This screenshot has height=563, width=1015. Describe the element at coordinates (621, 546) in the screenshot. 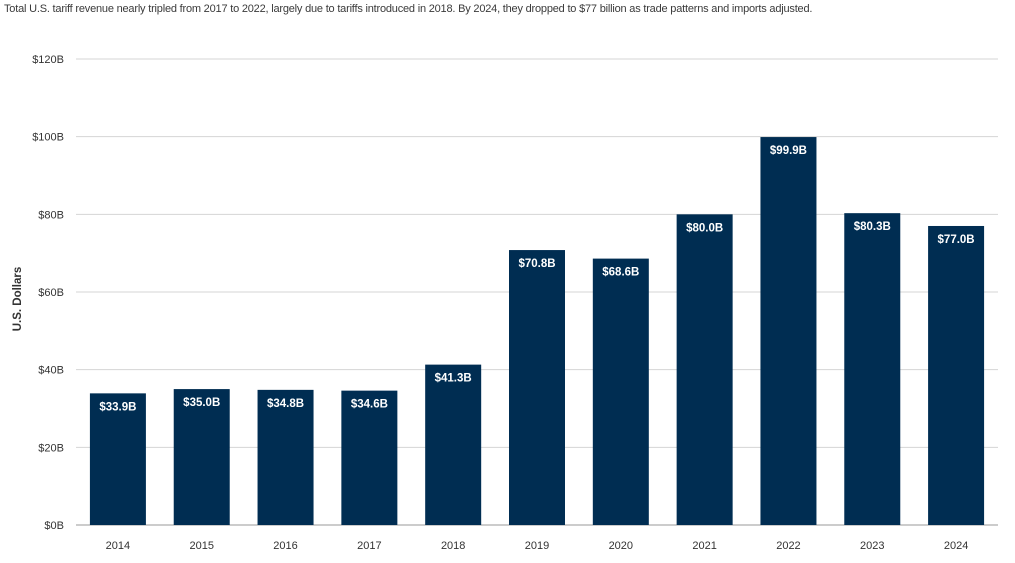

I see `x-tick-label: 2020` at that location.